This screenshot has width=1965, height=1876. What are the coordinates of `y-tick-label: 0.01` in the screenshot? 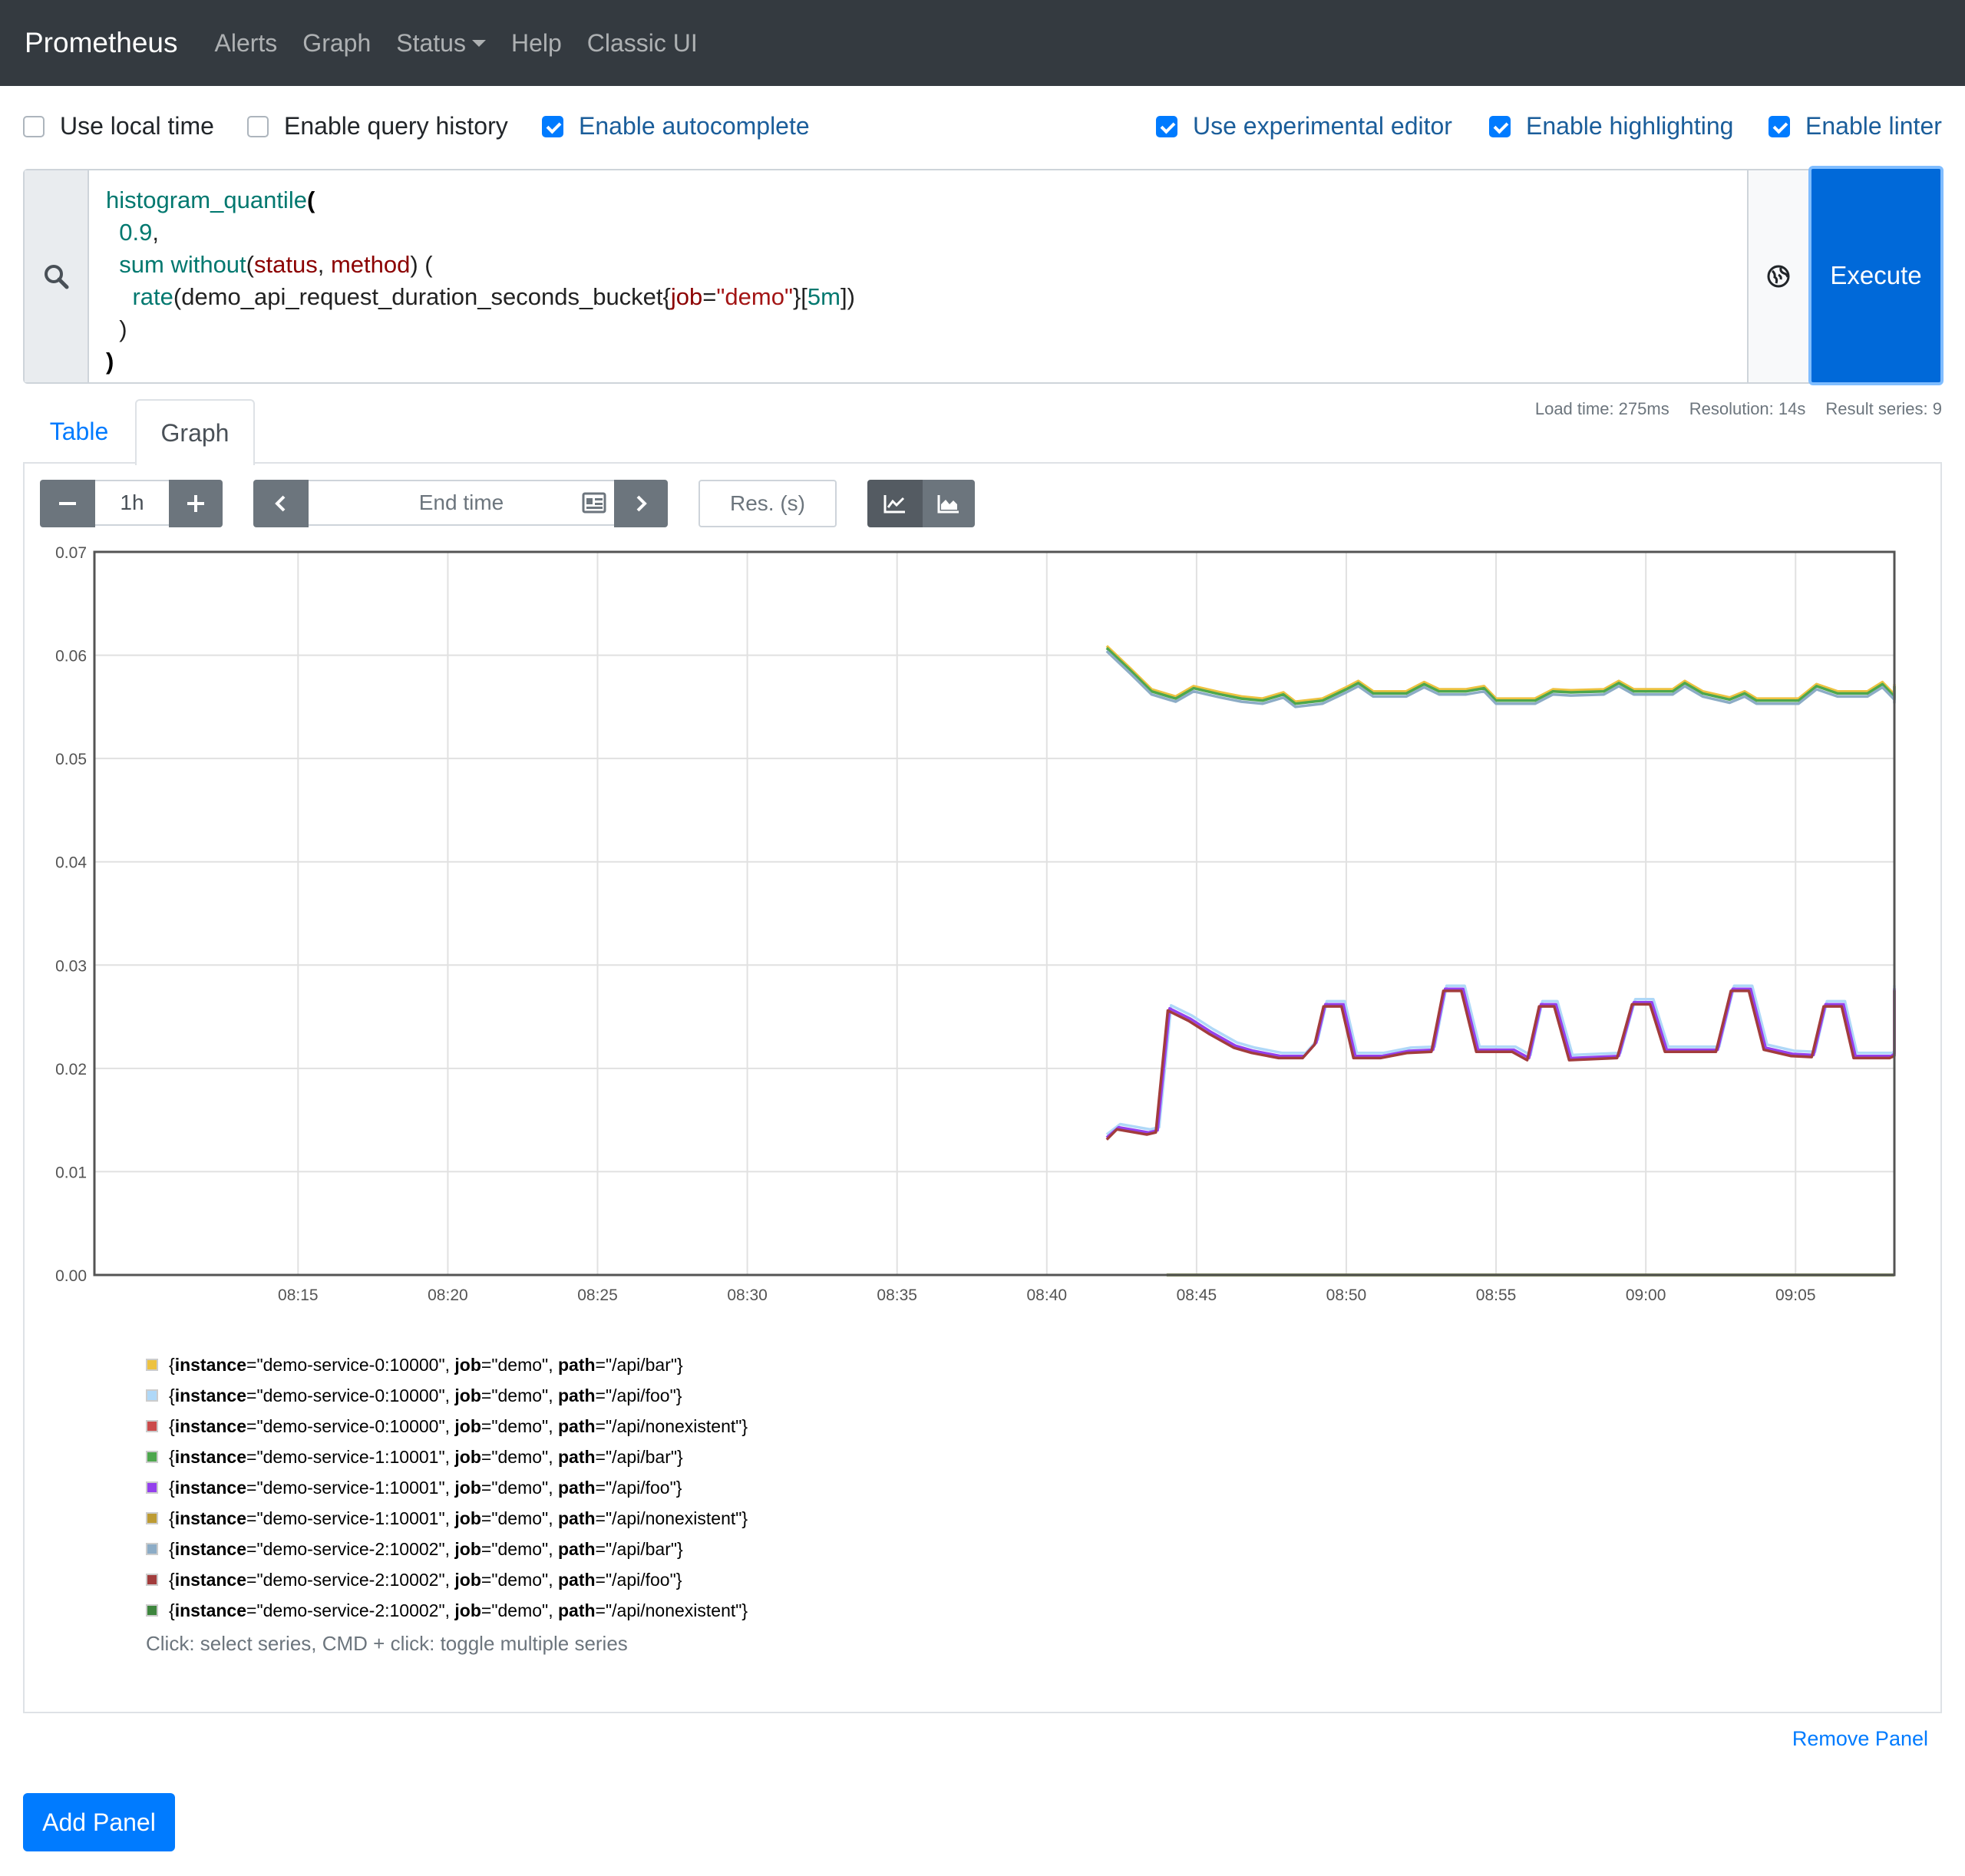 It's located at (71, 1172).